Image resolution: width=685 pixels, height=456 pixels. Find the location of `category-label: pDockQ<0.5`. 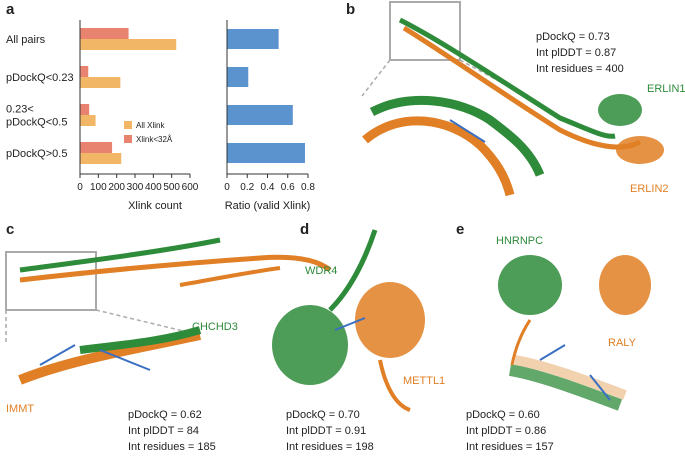

category-label: pDockQ<0.5 is located at coordinates (36, 123).